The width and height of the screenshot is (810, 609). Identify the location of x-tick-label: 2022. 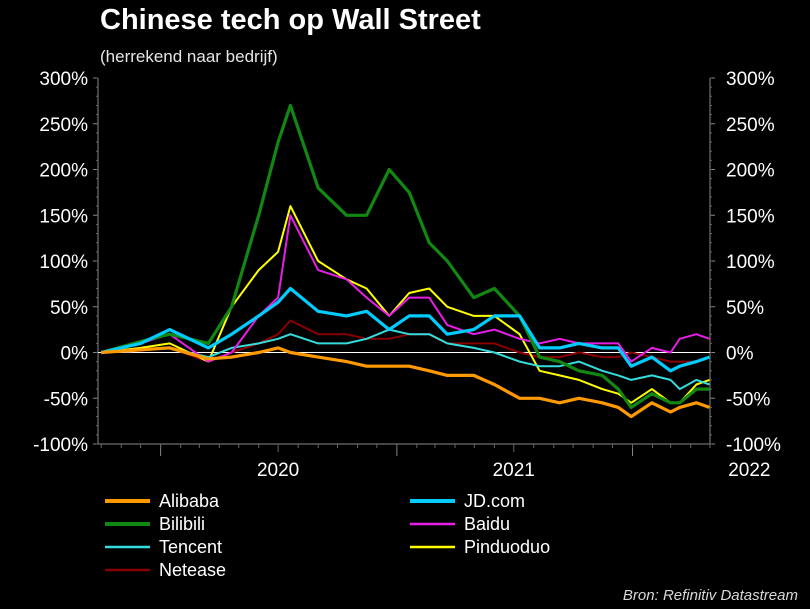
(749, 470).